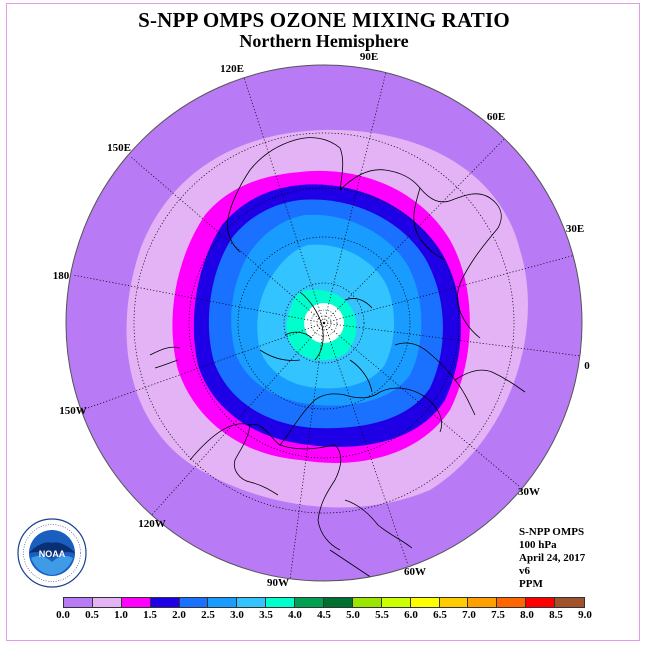  I want to click on colorbar-tick-label: 4.5, so click(324, 615).